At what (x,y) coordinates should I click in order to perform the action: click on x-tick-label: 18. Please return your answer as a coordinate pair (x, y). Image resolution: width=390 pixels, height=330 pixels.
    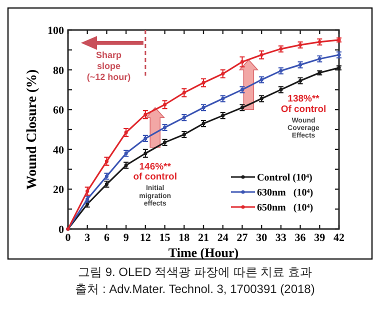
    Looking at the image, I should click on (184, 238).